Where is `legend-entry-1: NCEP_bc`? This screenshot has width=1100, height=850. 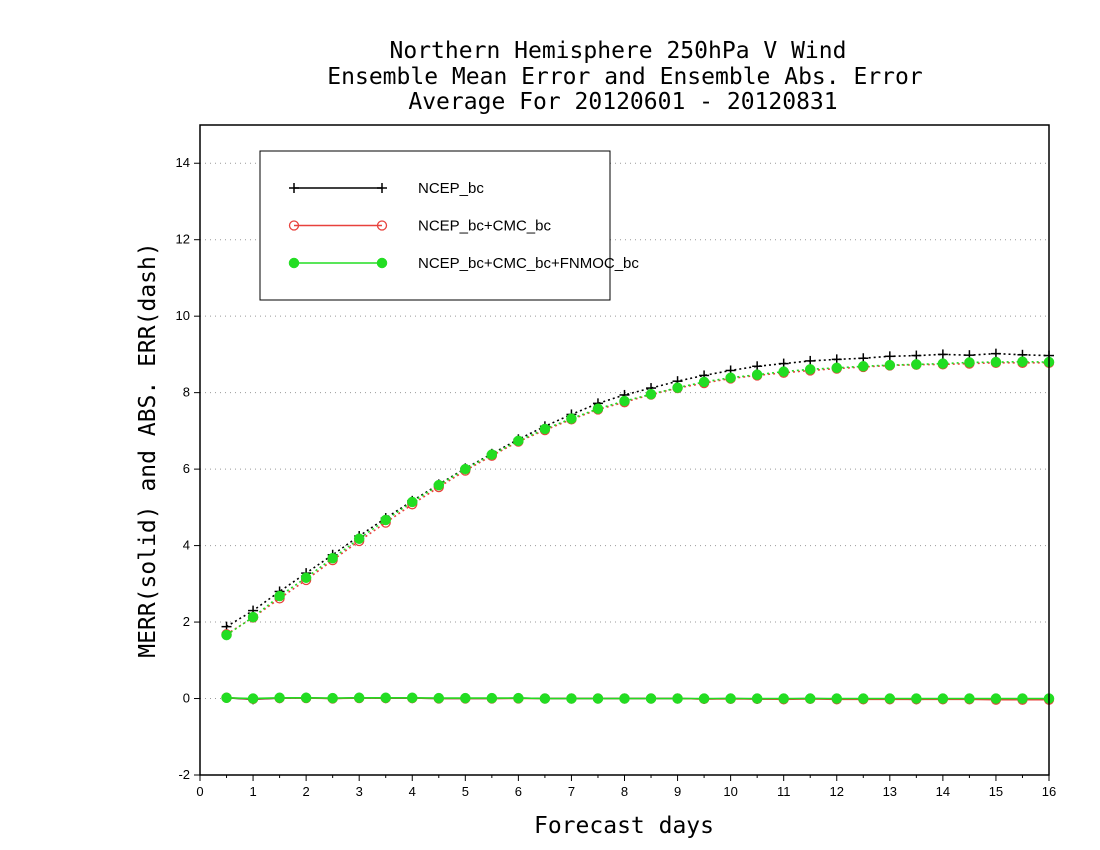 legend-entry-1: NCEP_bc is located at coordinates (386, 188).